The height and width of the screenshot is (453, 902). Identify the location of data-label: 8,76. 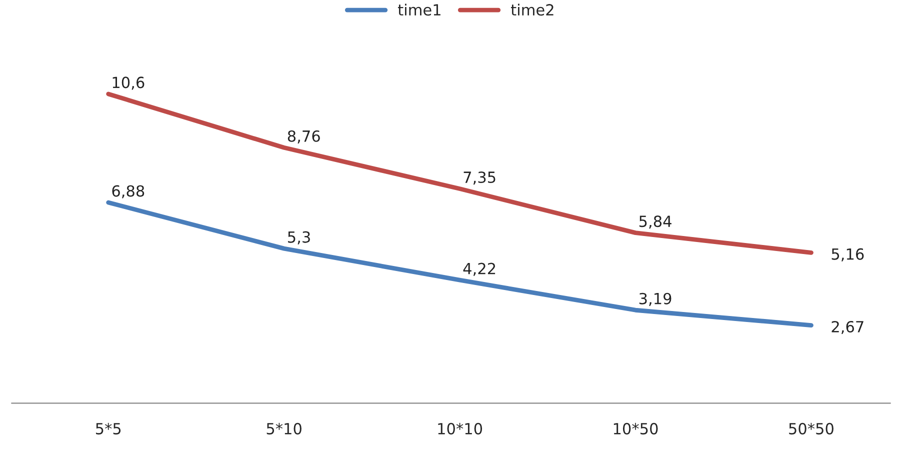
(304, 137).